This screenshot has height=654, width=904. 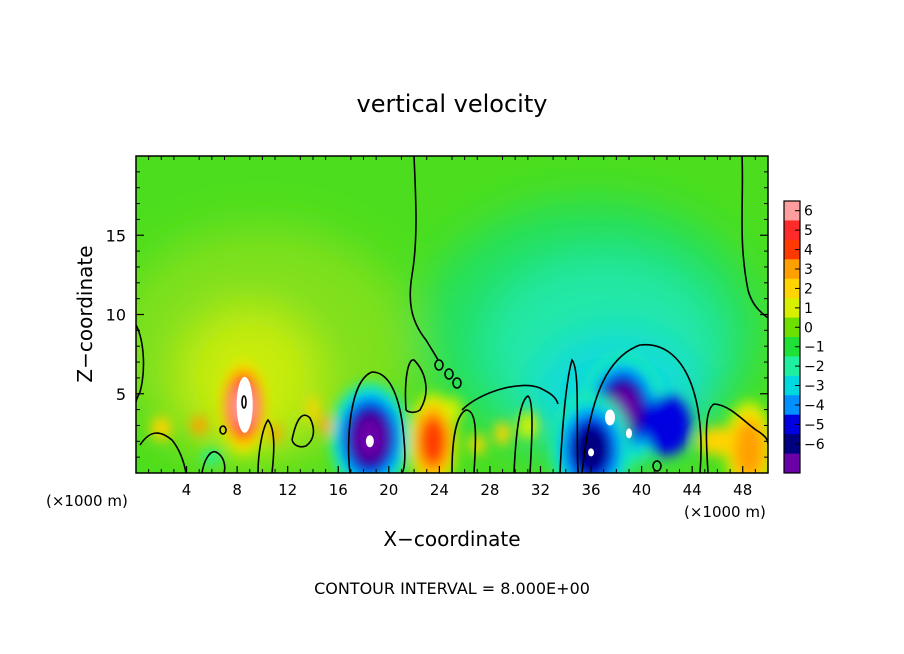 I want to click on colorbar-label: 0, so click(x=808, y=328).